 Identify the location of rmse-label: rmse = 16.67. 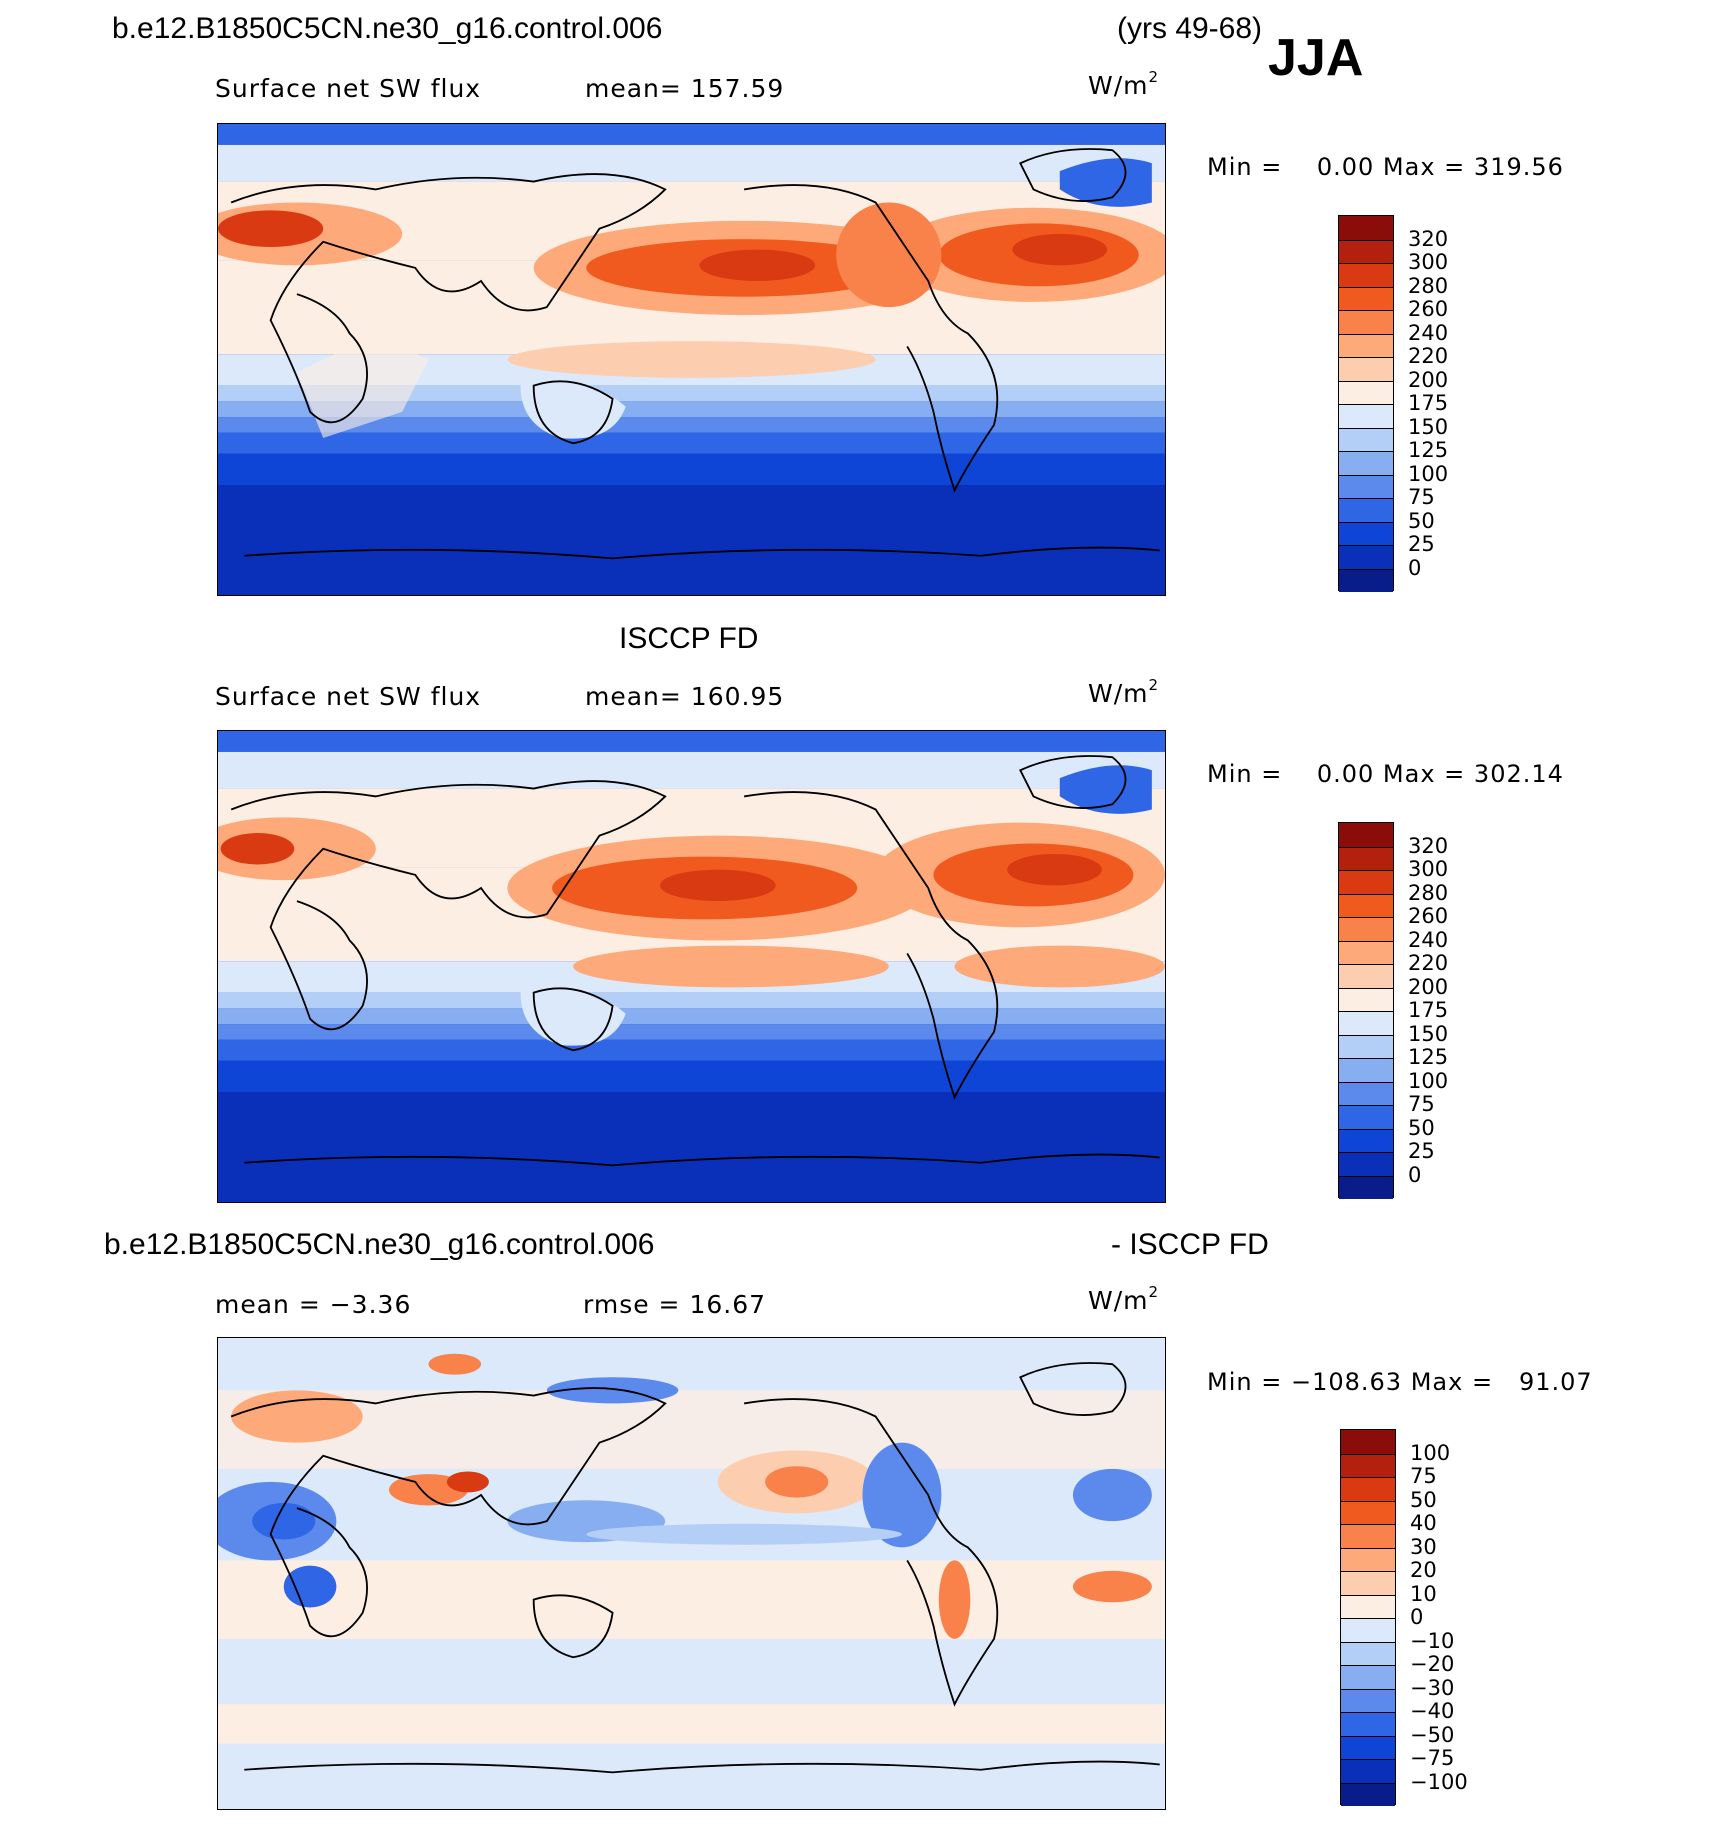
(675, 1304).